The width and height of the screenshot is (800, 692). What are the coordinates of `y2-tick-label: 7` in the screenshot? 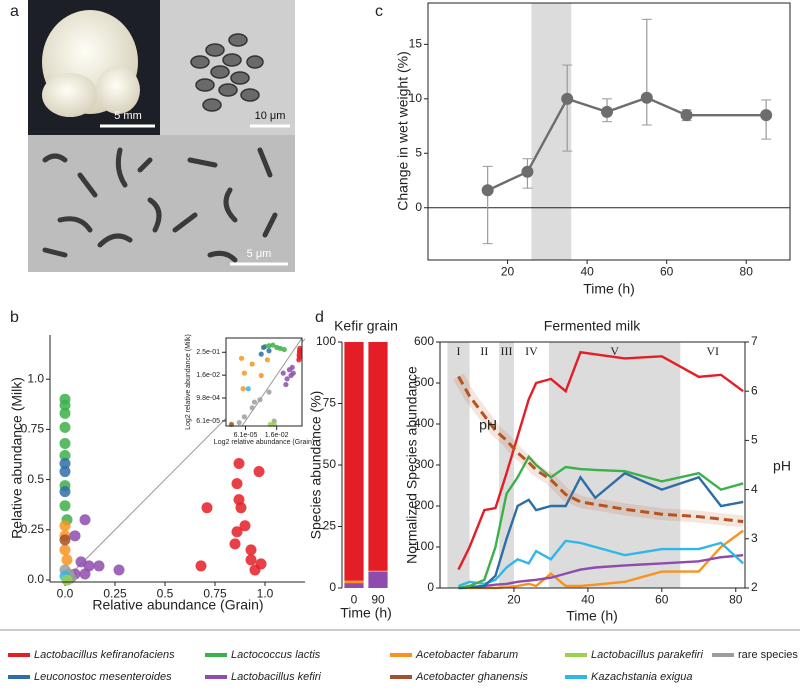 It's located at (754, 341).